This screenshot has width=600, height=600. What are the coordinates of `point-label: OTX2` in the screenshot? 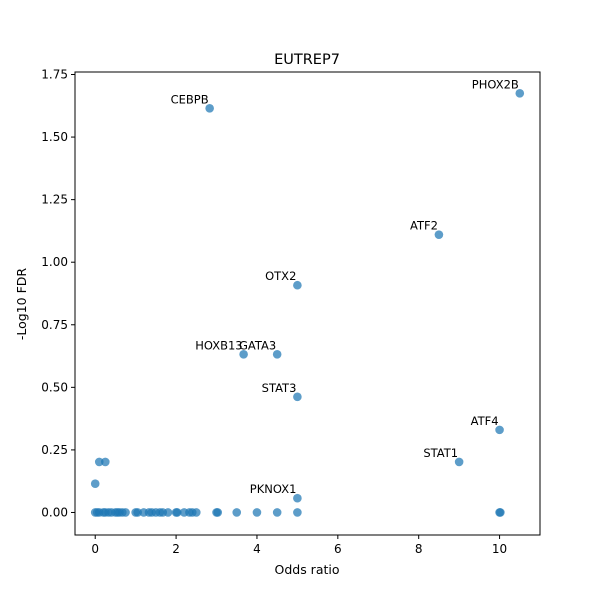 It's located at (280, 276).